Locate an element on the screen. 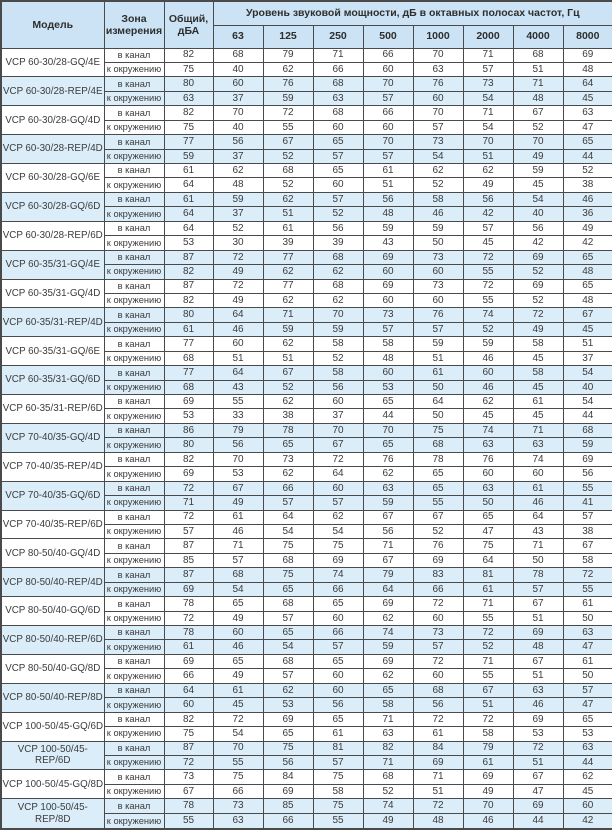 The width and height of the screenshot is (612, 830). level-cell-1000hz: 63 is located at coordinates (438, 69).